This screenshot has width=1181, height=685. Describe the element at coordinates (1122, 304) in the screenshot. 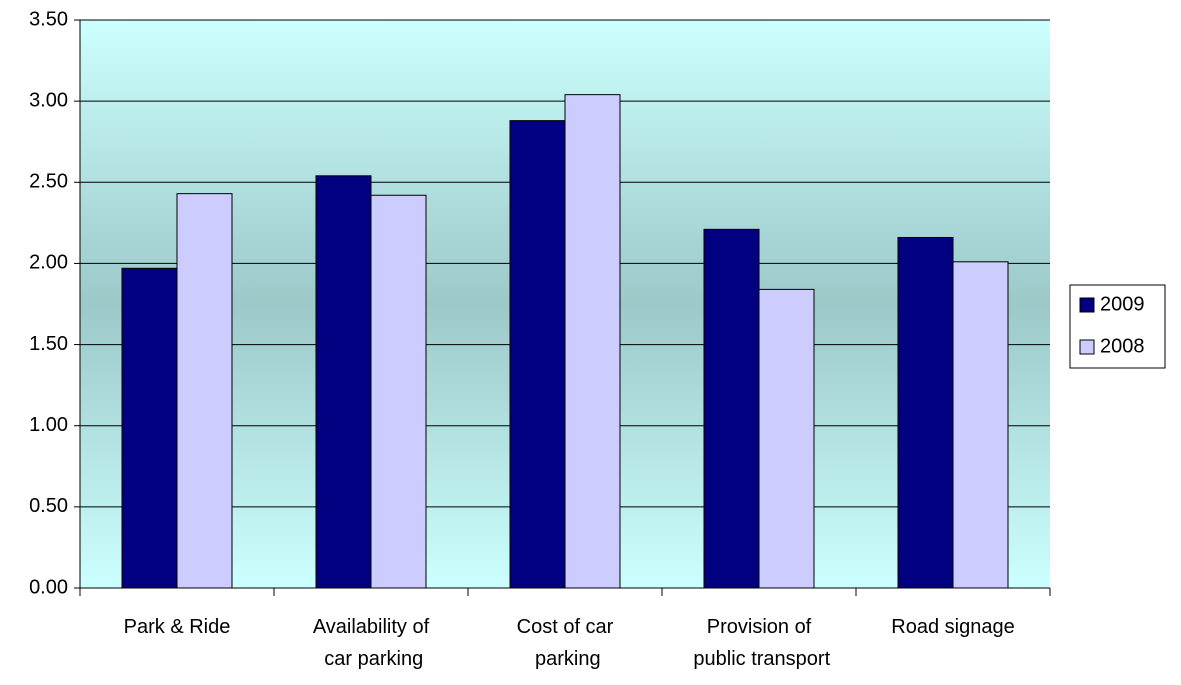

I see `legend-label: 2009` at that location.